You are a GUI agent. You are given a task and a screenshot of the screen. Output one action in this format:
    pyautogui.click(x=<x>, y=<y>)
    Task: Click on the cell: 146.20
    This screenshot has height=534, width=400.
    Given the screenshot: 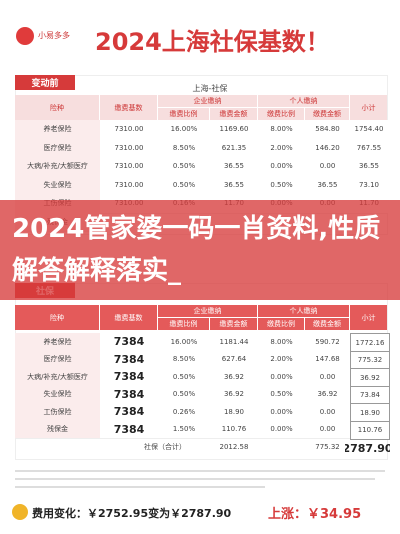 What is the action you would take?
    pyautogui.click(x=327, y=148)
    